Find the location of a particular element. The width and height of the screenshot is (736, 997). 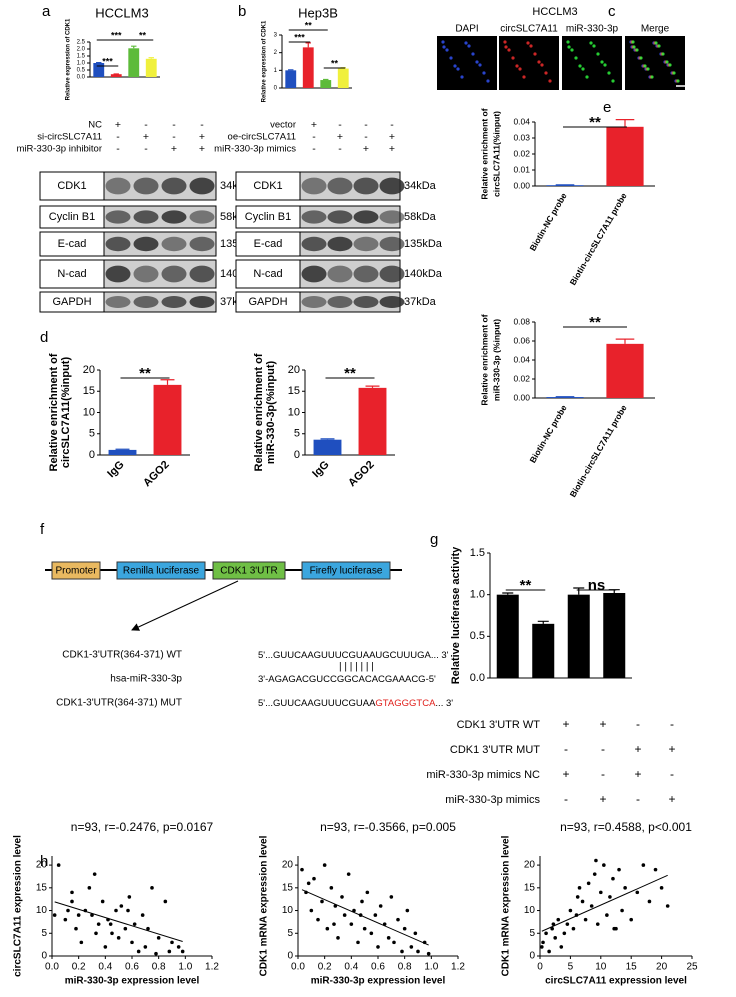

y-axis-label: miR-330-3p(%input) is located at coordinates (271, 413).